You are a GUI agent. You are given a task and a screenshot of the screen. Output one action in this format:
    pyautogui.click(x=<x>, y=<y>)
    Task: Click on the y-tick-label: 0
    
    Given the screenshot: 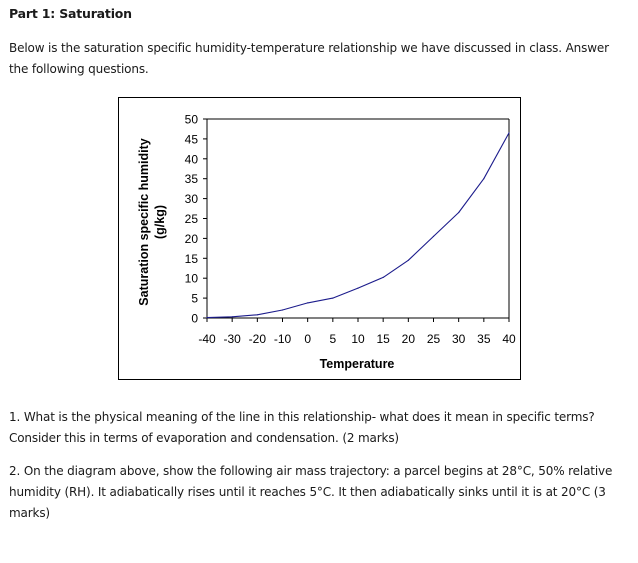 What is the action you would take?
    pyautogui.click(x=194, y=319)
    